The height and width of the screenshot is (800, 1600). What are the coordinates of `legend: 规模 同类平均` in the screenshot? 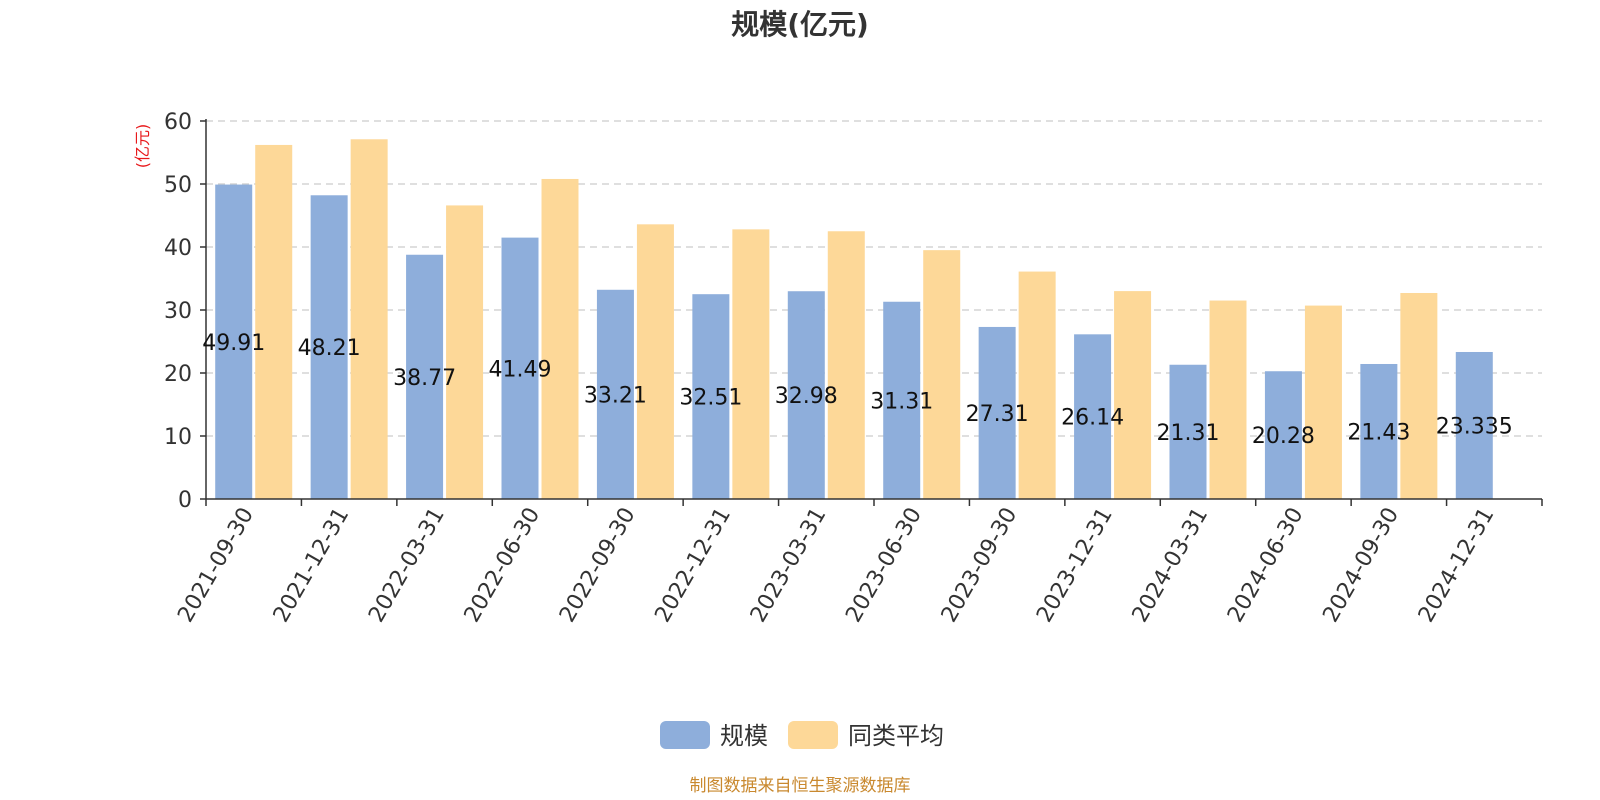 It's located at (802, 735).